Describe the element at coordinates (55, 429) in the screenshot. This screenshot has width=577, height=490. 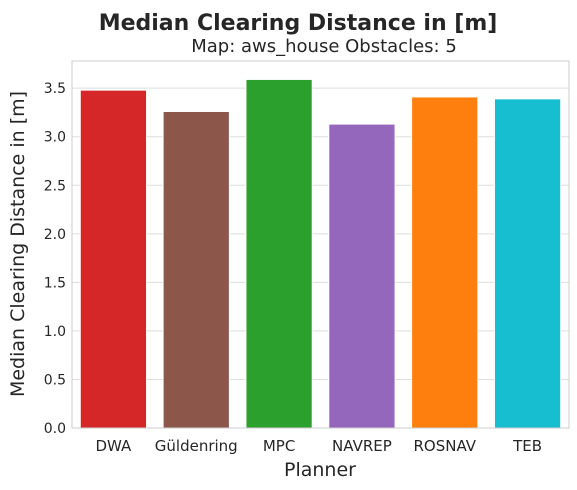
I see `y-tick-label: 0.0` at that location.